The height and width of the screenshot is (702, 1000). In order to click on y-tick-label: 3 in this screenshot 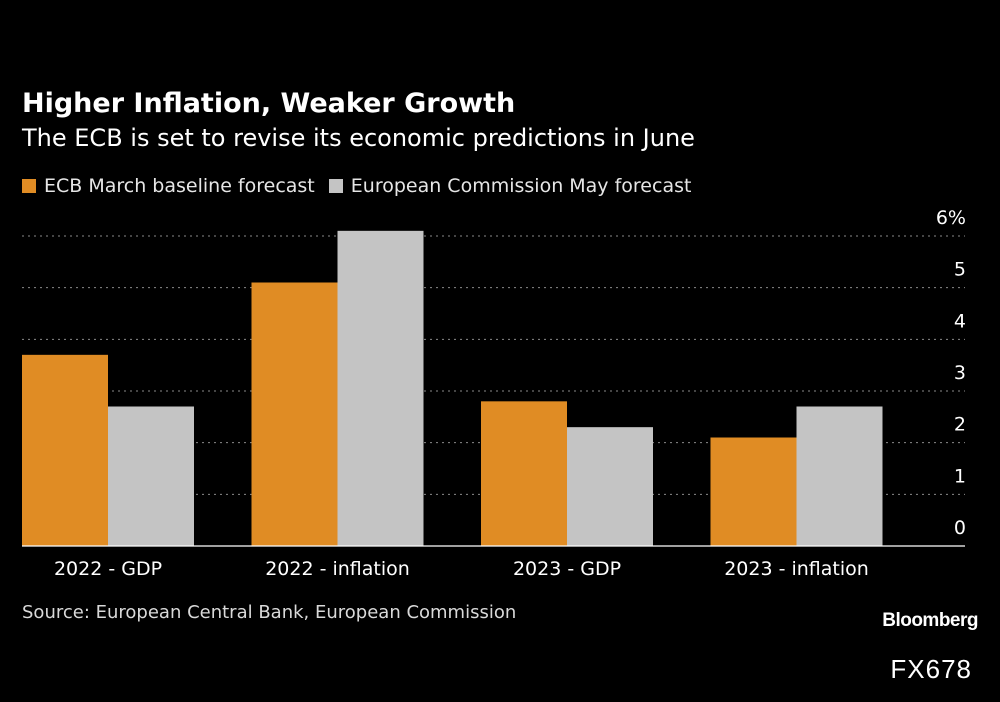, I will do `click(960, 373)`.